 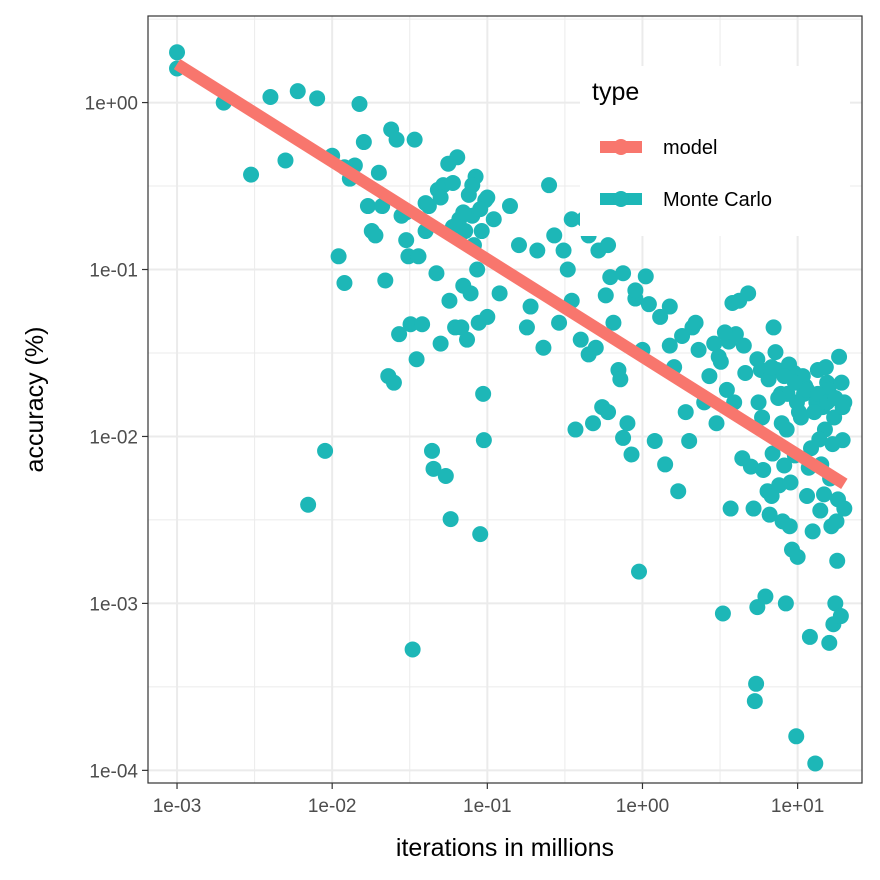 What do you see at coordinates (487, 806) in the screenshot?
I see `x-tick-label: 1e-01` at bounding box center [487, 806].